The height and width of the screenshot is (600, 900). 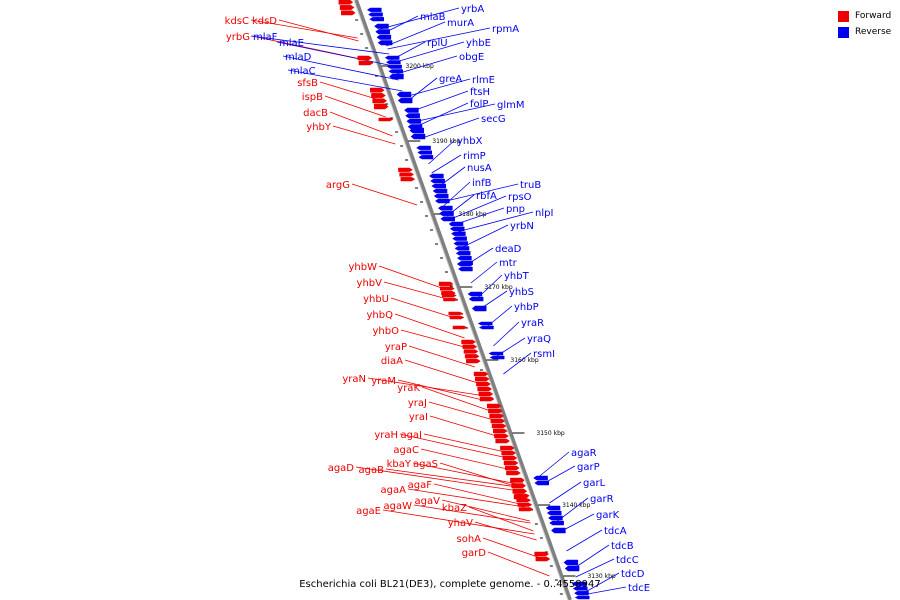 What do you see at coordinates (530, 185) in the screenshot?
I see `reverse-gene-label: truB` at bounding box center [530, 185].